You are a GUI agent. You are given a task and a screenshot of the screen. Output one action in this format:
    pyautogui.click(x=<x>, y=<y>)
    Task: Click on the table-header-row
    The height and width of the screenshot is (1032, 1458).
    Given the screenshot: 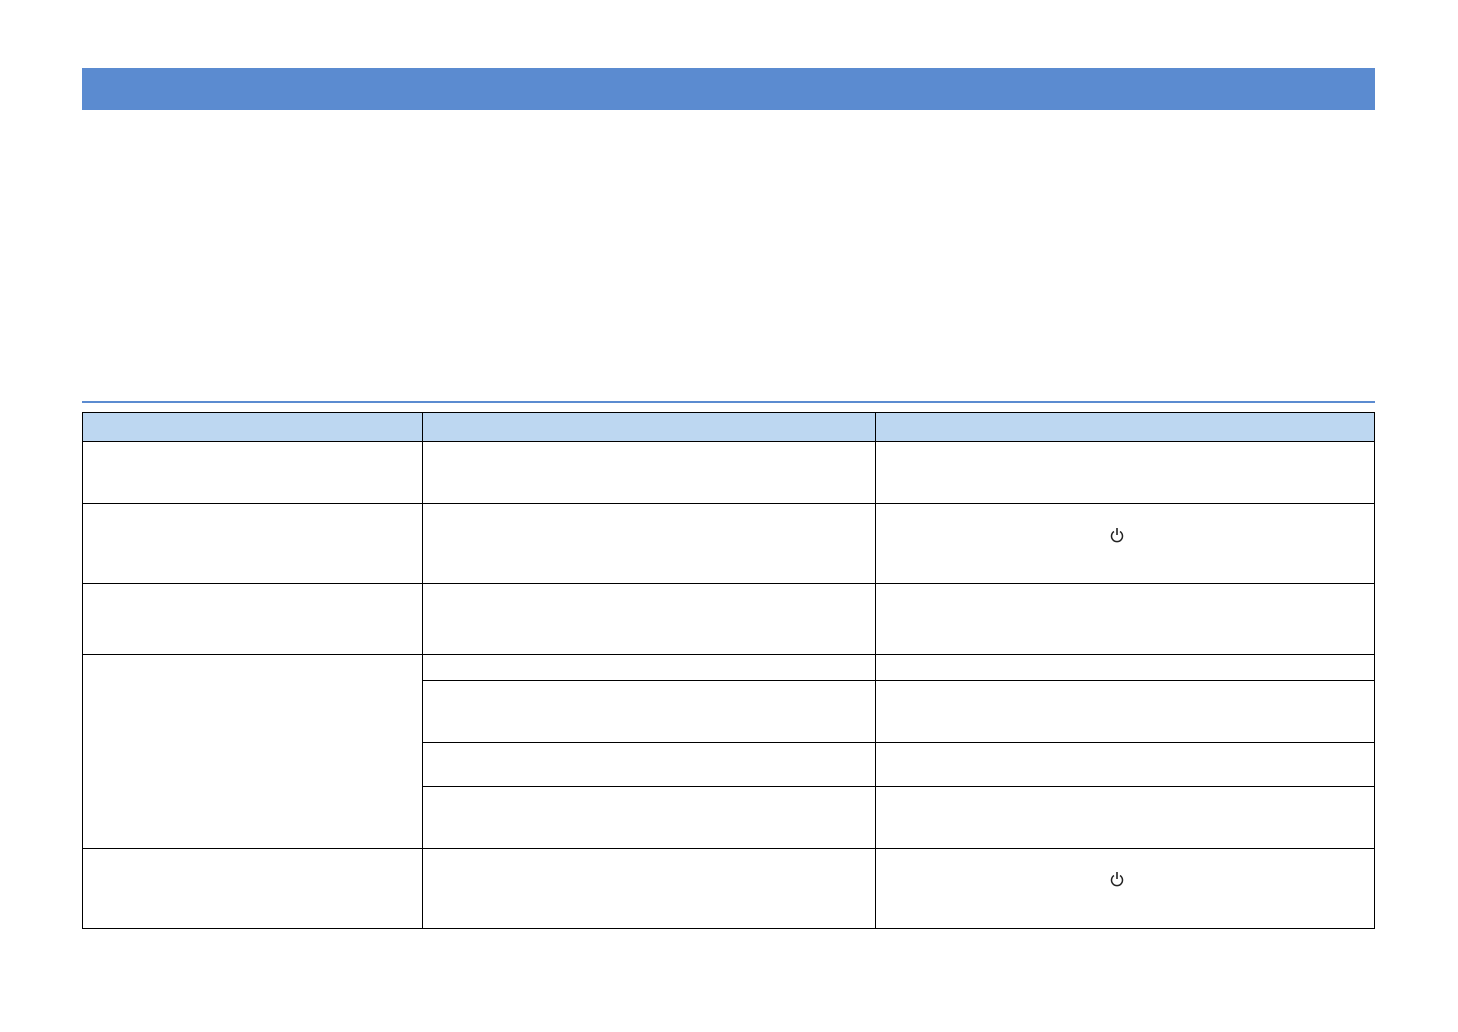 What is the action you would take?
    pyautogui.click(x=728, y=426)
    